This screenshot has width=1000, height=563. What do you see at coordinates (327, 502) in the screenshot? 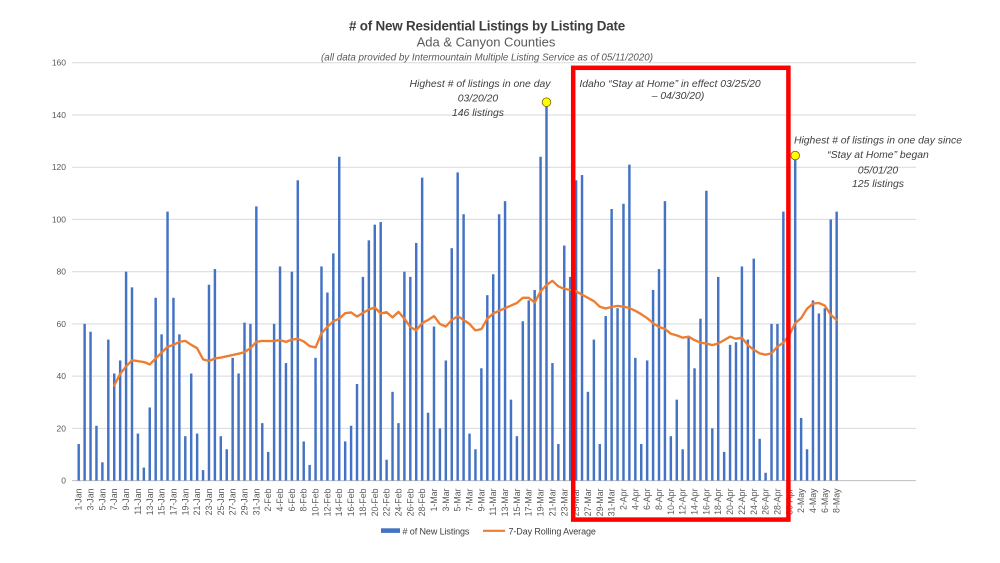
I see `svg-text: 12-Feb` at bounding box center [327, 502].